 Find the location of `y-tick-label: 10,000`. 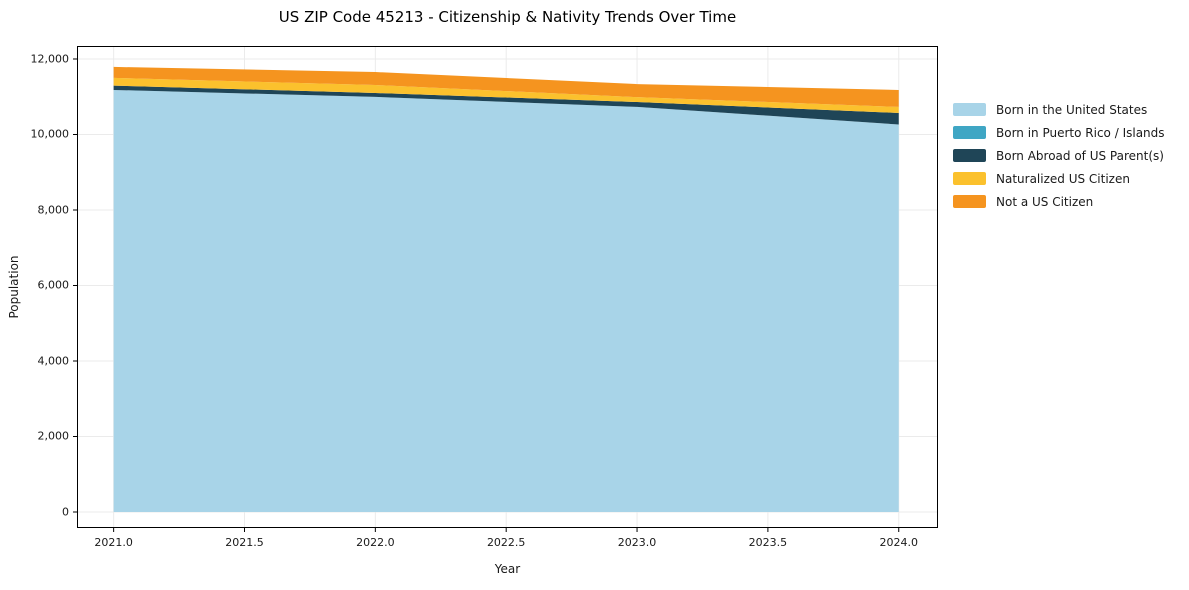

y-tick-label: 10,000 is located at coordinates (50, 134).